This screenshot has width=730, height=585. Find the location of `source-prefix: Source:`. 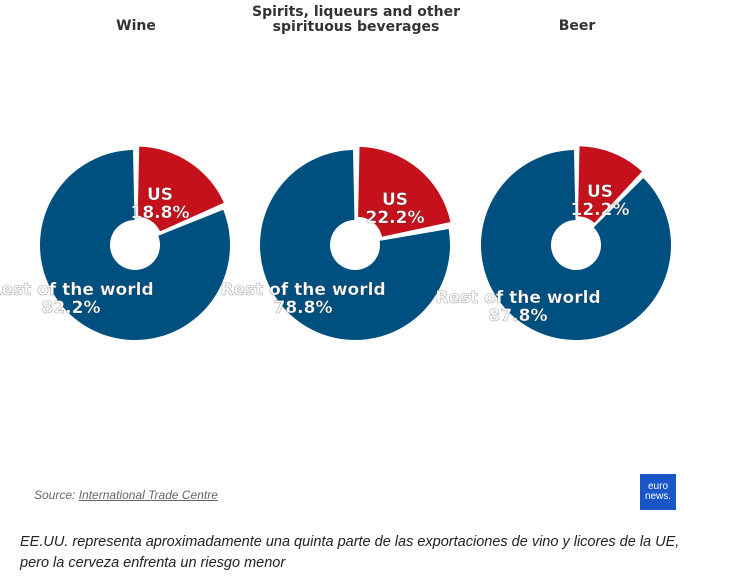

source-prefix: Source: is located at coordinates (56, 495).